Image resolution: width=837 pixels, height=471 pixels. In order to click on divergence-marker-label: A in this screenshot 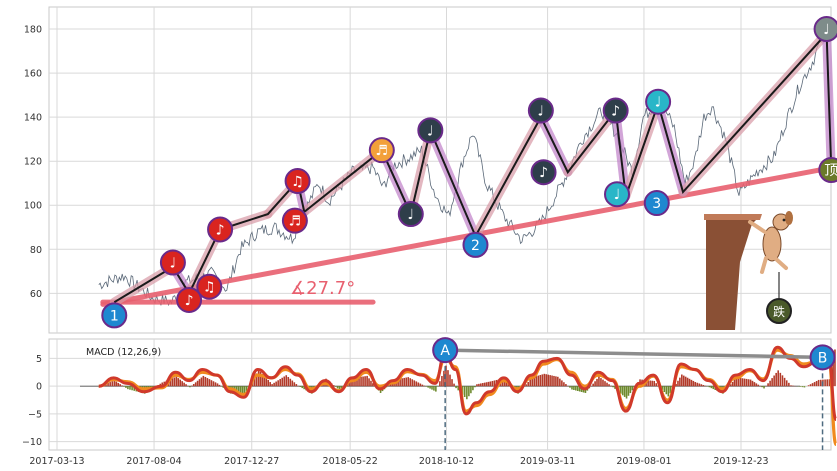, I will do `click(445, 351)`.